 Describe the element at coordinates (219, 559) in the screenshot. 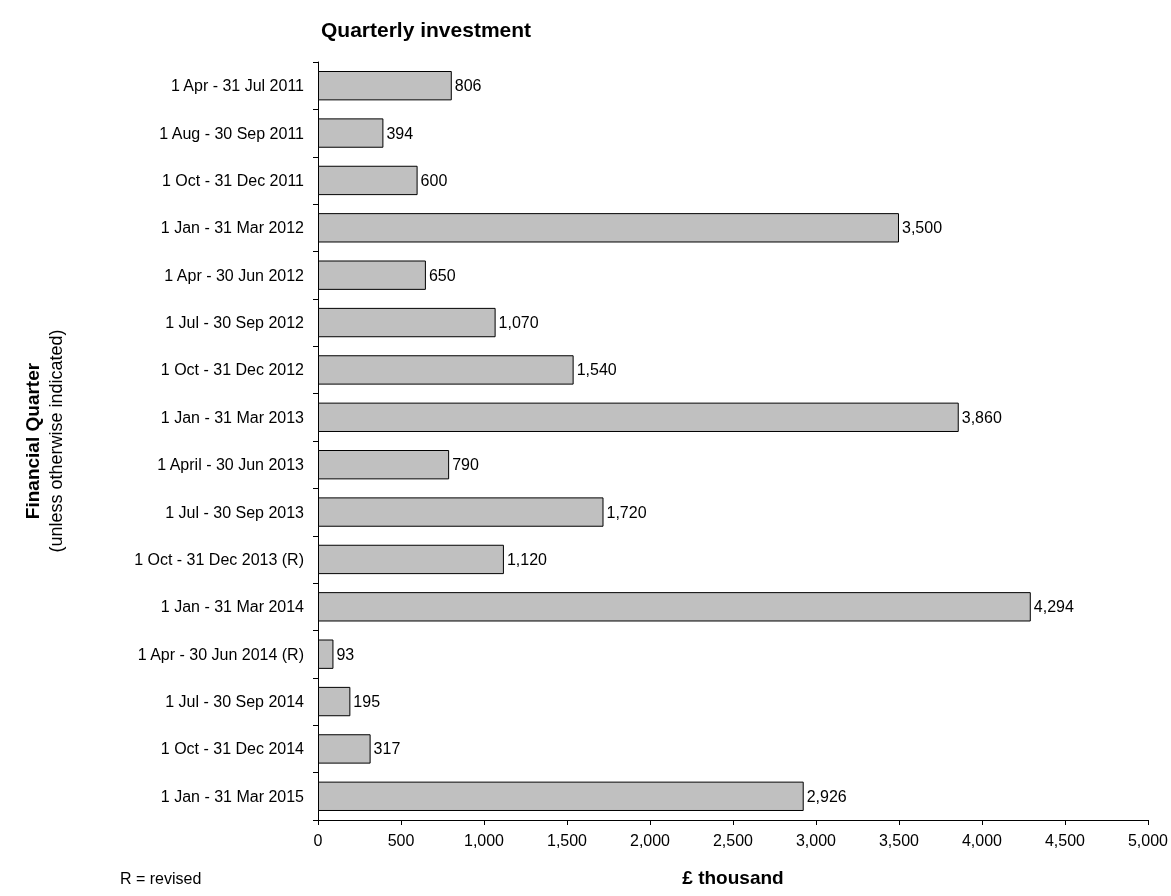

I see `y-tick-label: 1 Oct - 31 Dec 2013 (R)` at that location.